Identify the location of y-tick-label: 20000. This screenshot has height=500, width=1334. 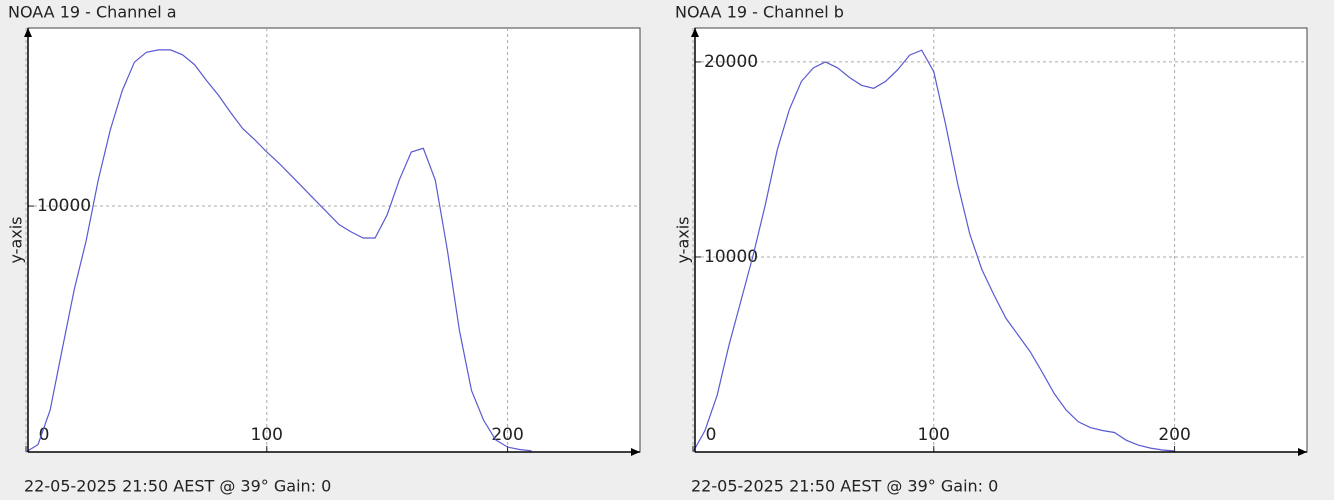
(731, 62).